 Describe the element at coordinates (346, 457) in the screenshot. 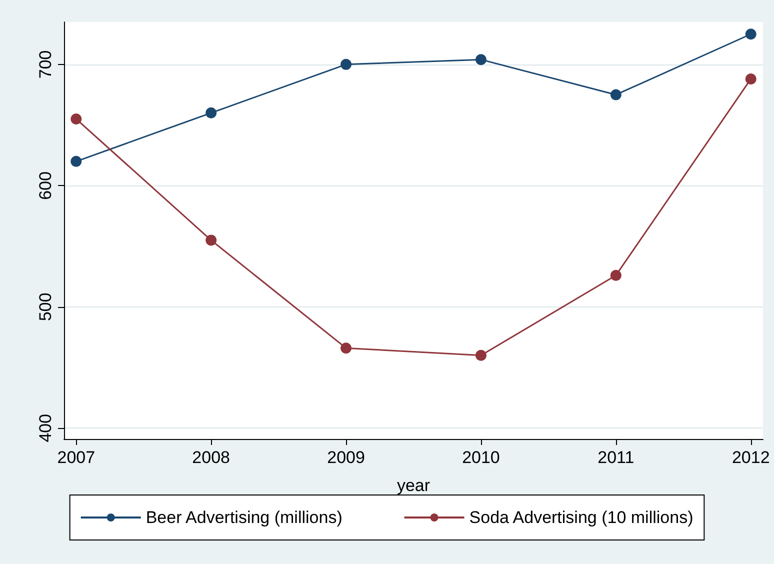

I see `x-tick-label: 2009` at that location.